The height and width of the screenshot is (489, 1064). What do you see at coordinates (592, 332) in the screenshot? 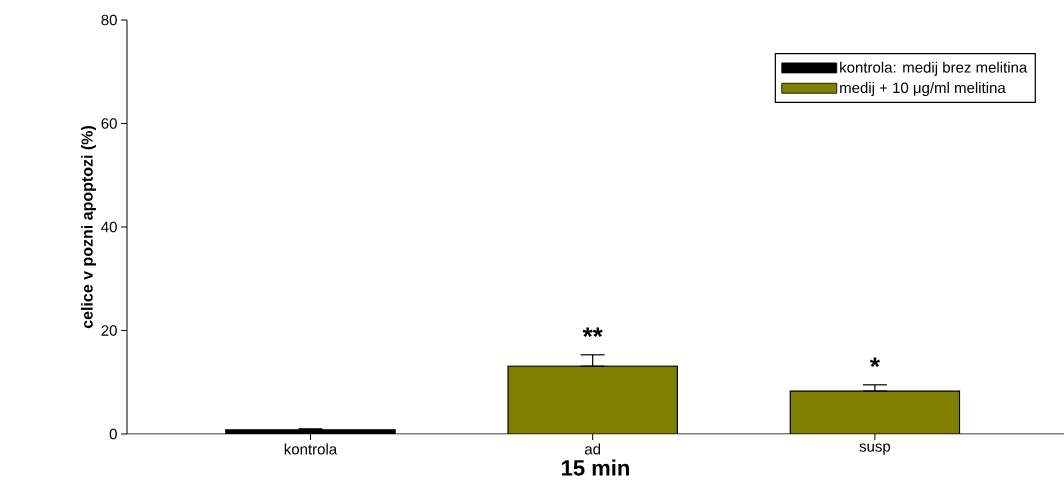
I see `annotation: **` at bounding box center [592, 332].